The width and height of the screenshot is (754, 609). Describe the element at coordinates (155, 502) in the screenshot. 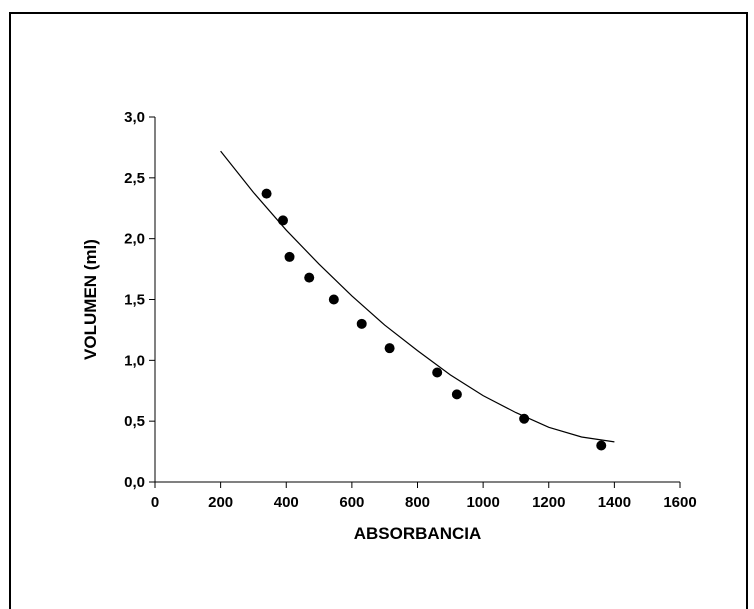

I see `x-tick-label: 0` at that location.